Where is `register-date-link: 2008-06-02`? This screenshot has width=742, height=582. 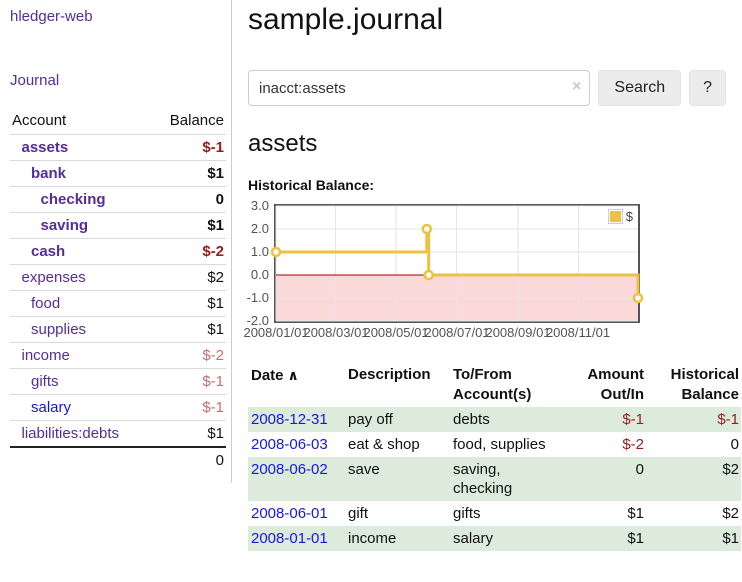 register-date-link: 2008-06-02 is located at coordinates (289, 469).